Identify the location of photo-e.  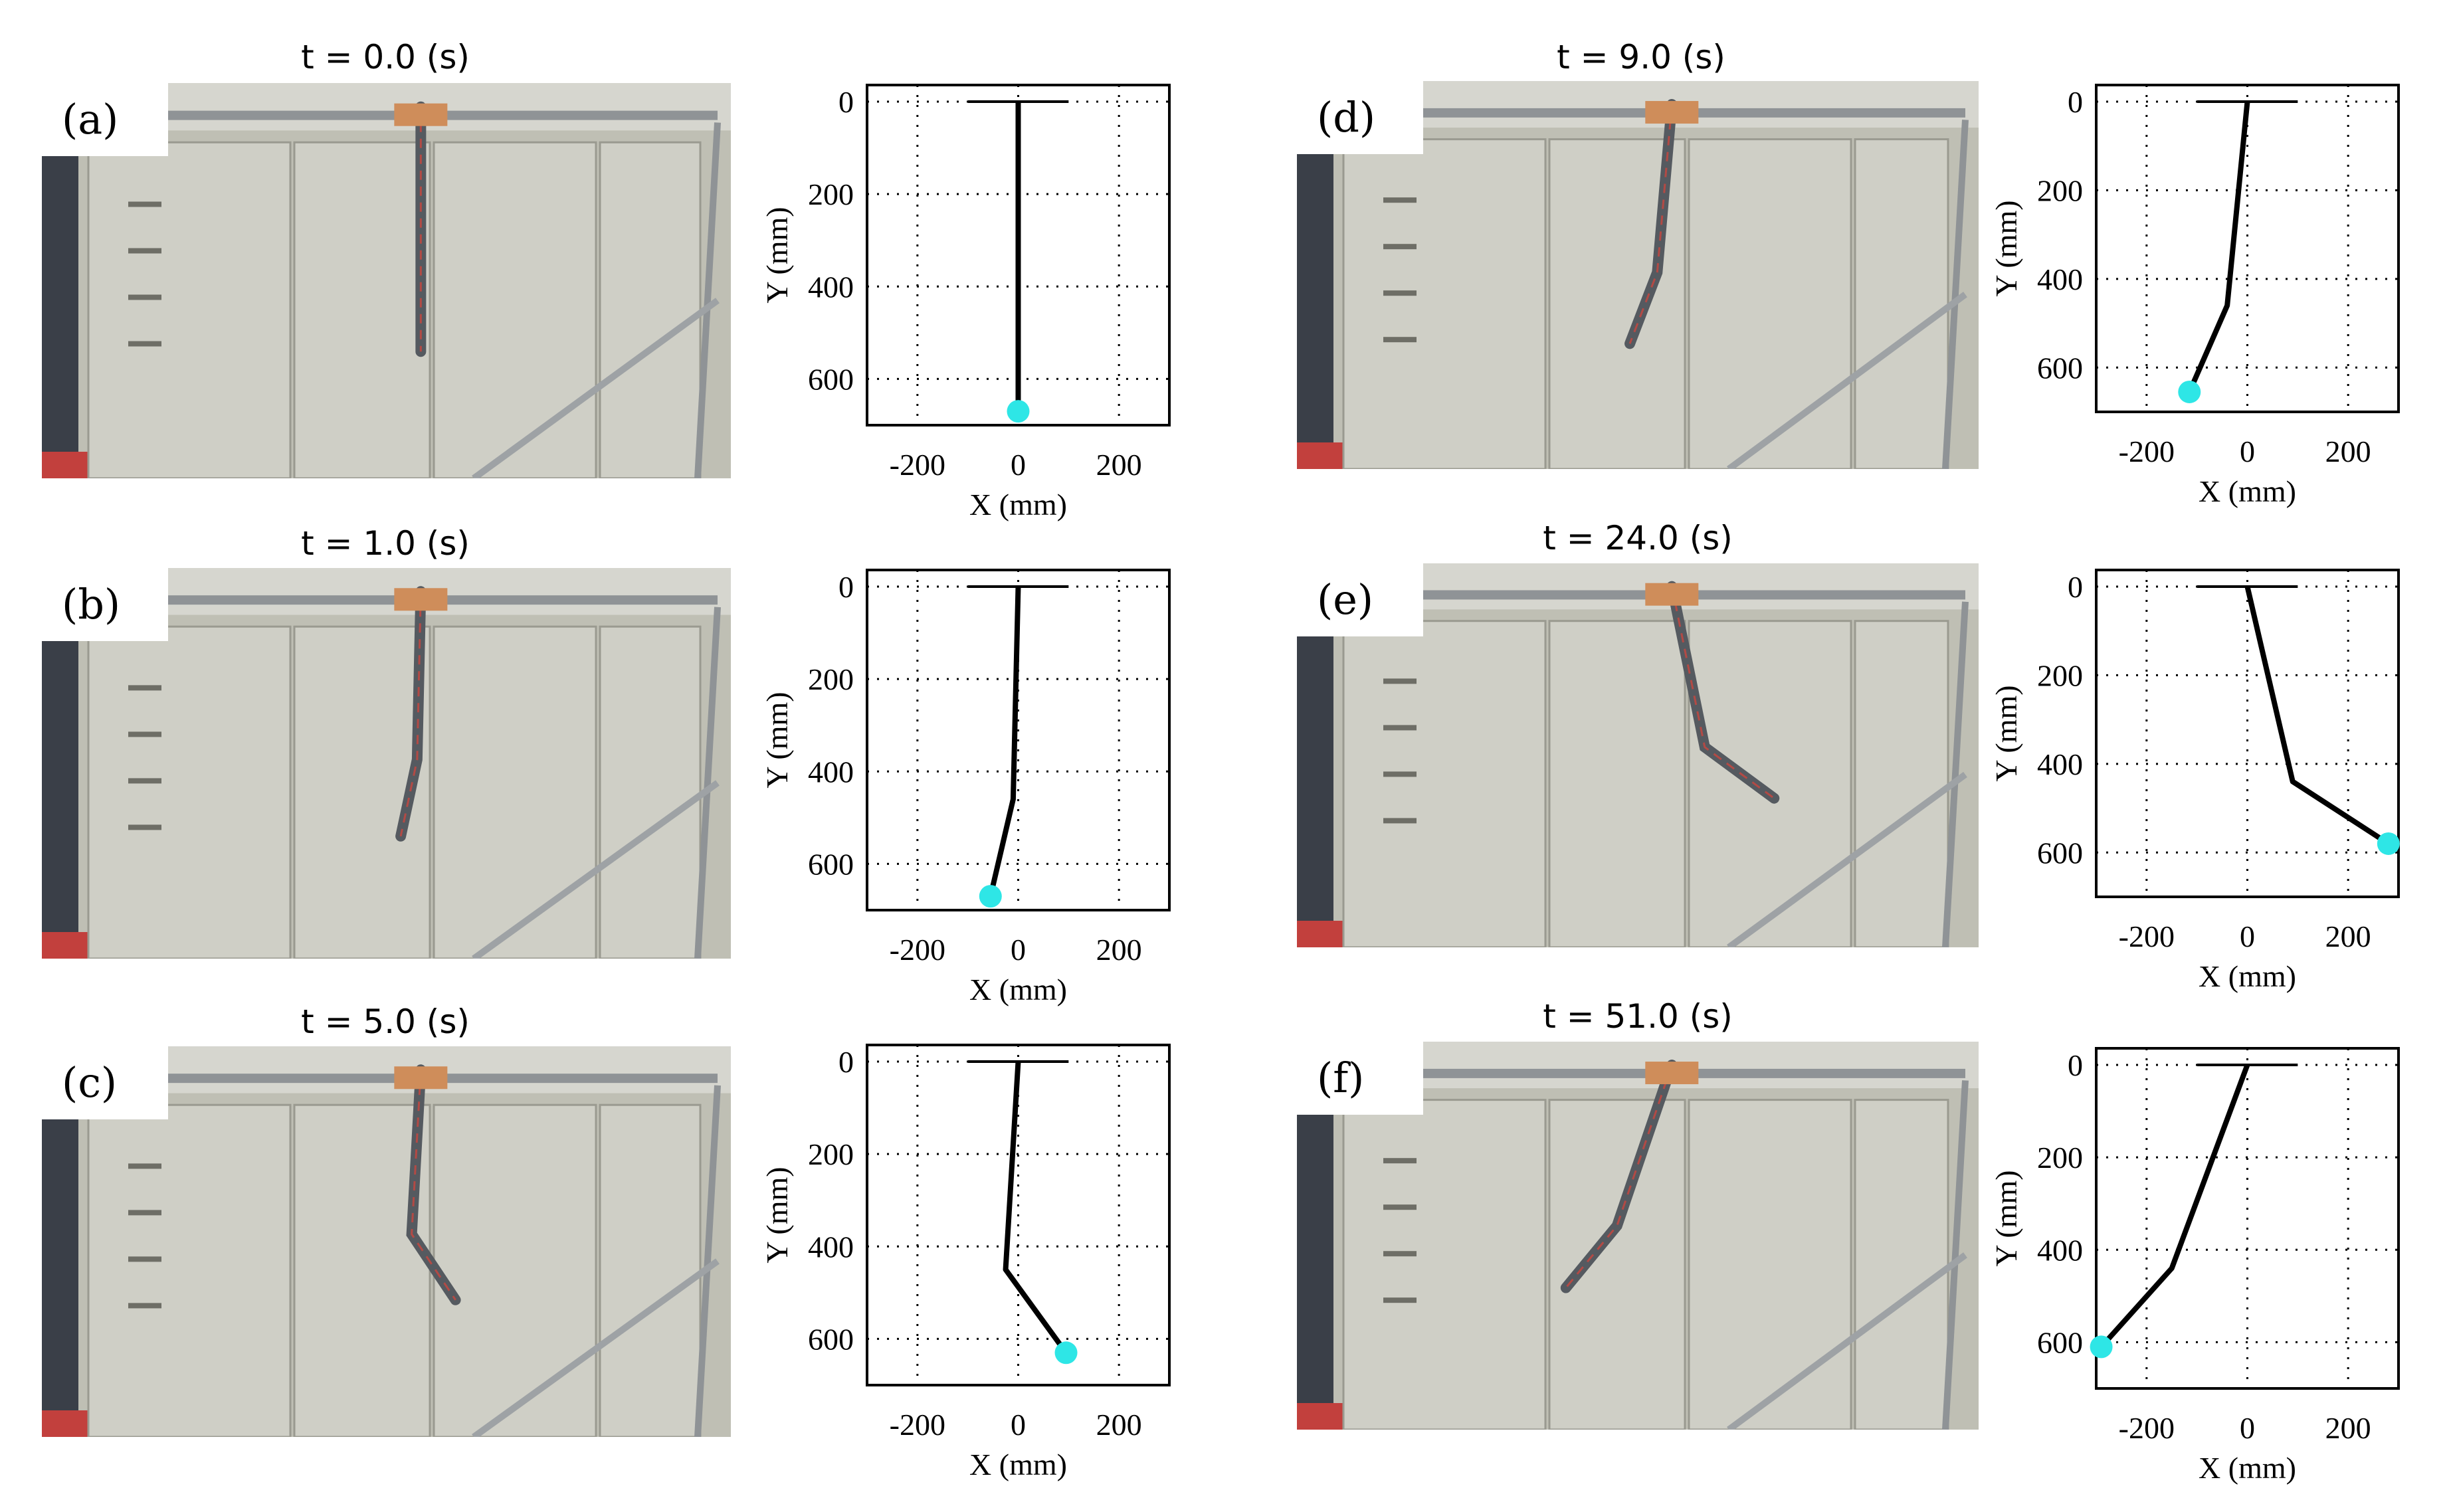
(1638, 755).